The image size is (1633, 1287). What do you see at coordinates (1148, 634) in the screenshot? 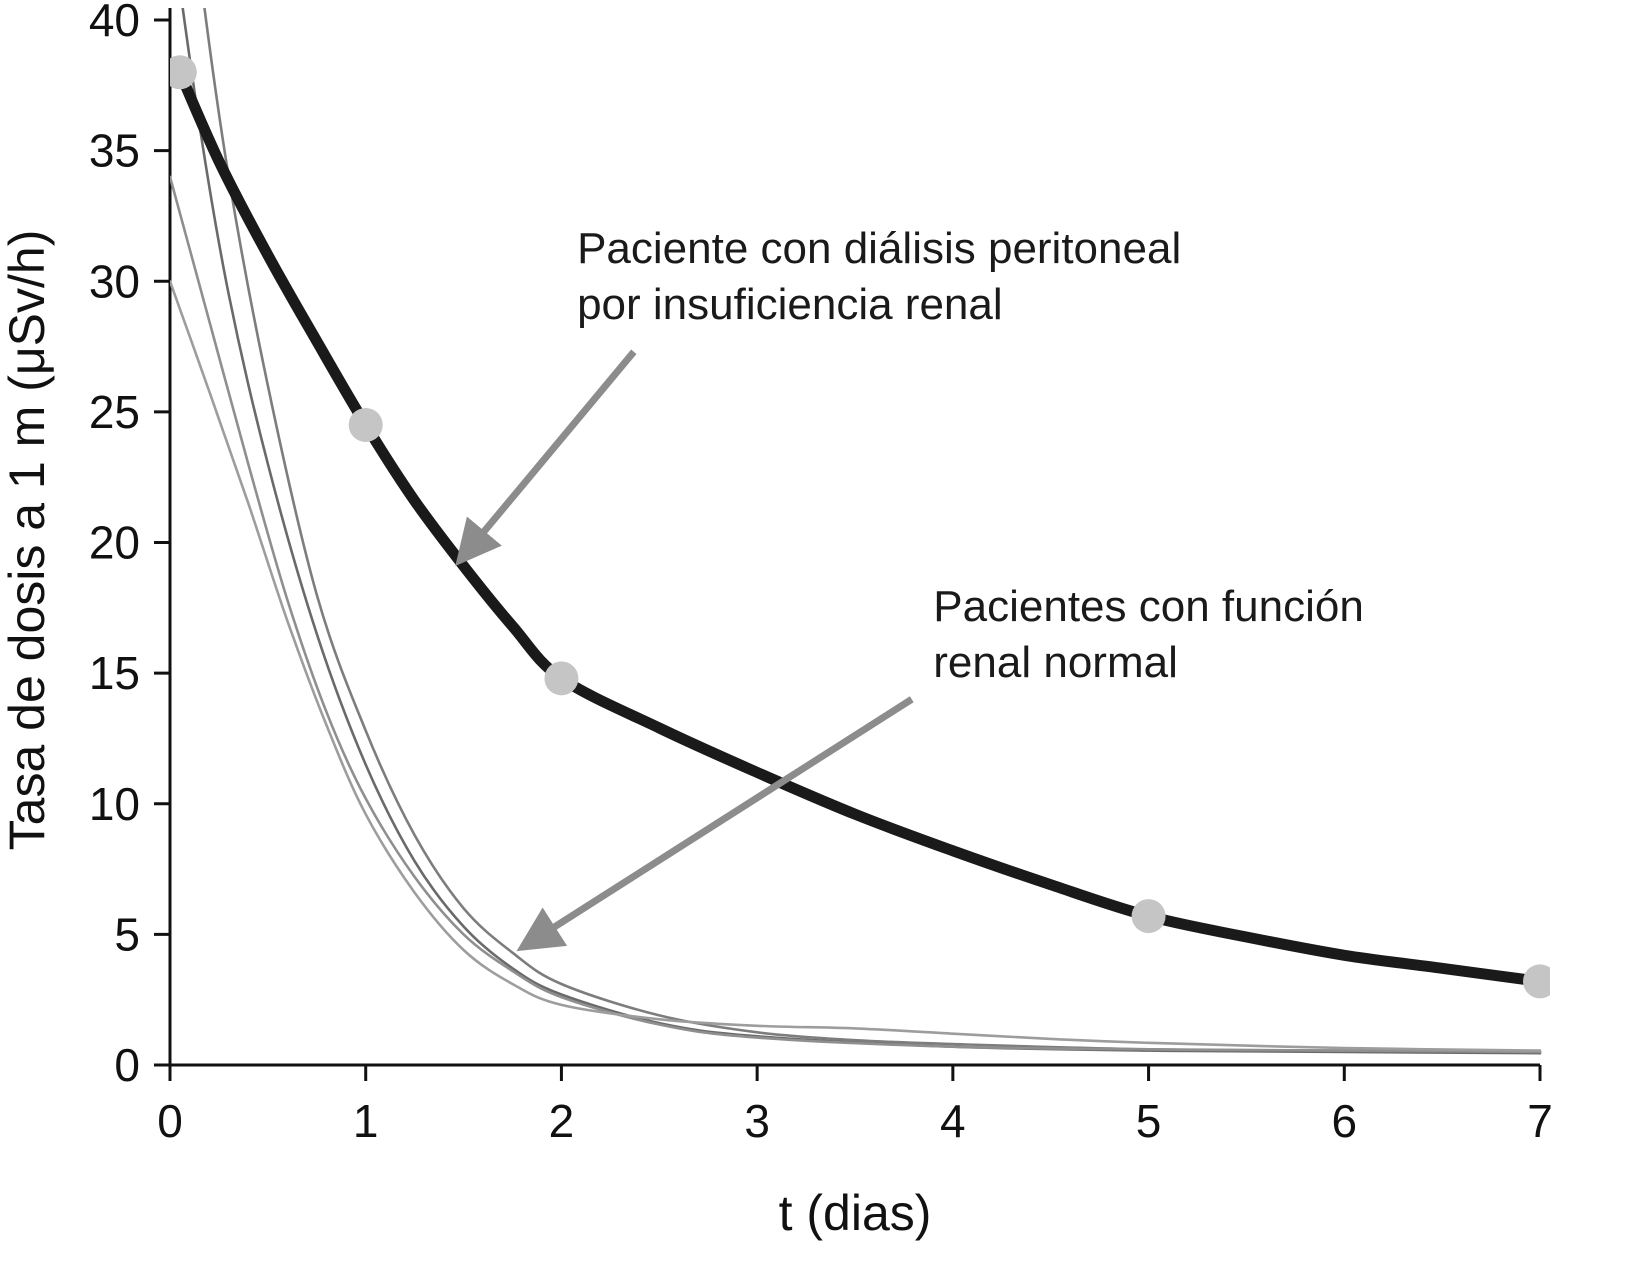
I see `annotation-normal-label: Pacientes con función renal normal` at bounding box center [1148, 634].